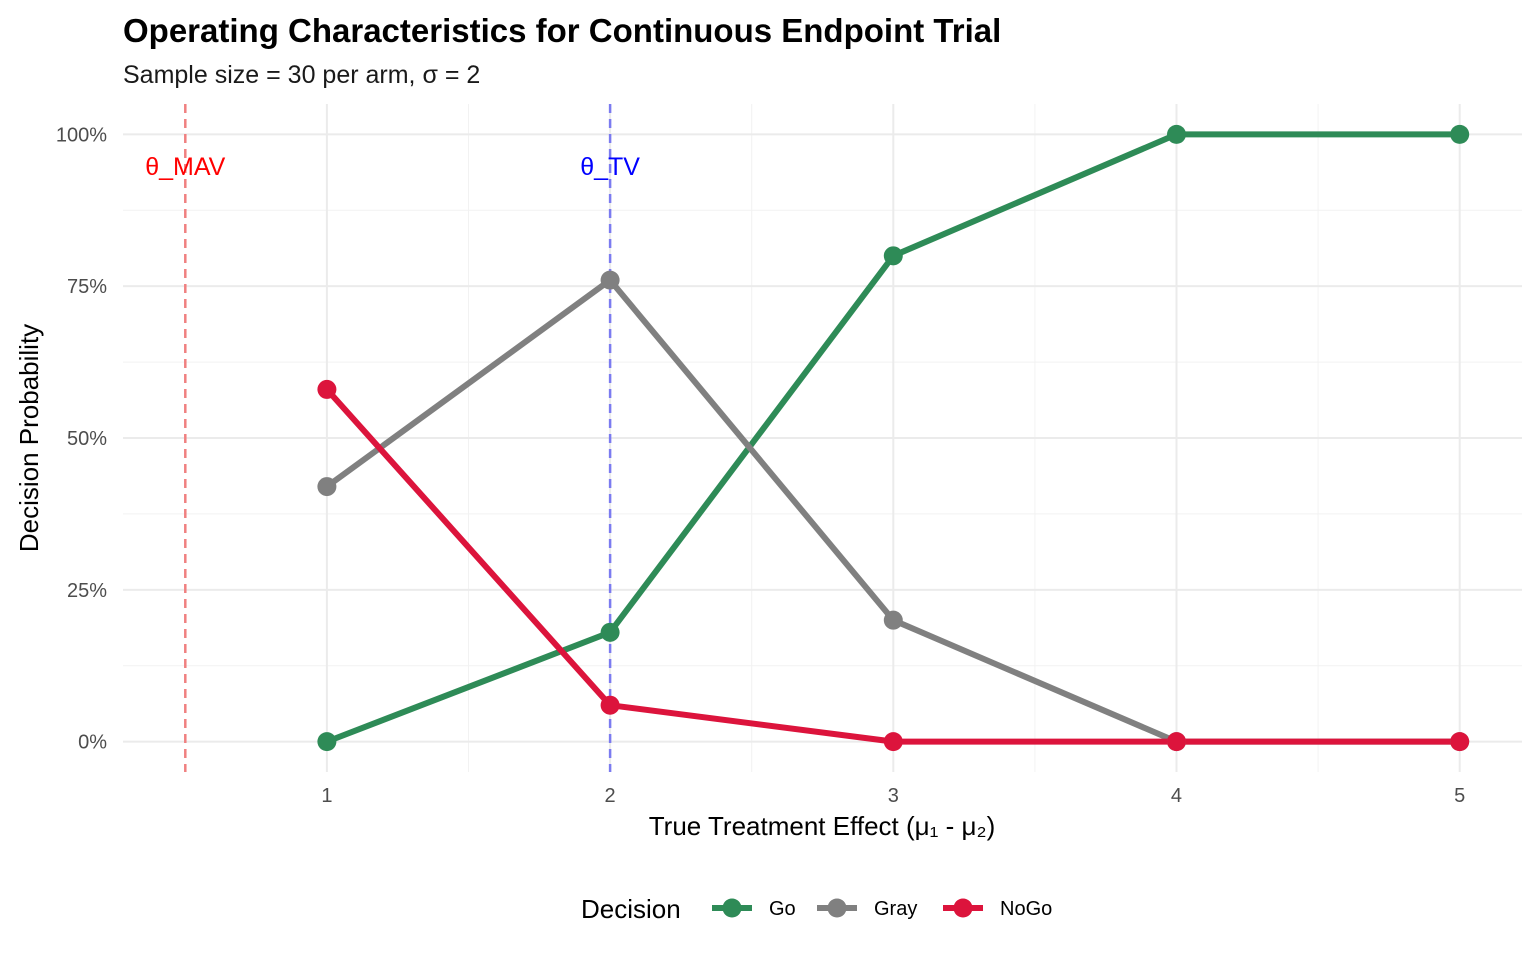 The width and height of the screenshot is (1536, 960). I want to click on reference-line-label: θ_TV, so click(610, 167).